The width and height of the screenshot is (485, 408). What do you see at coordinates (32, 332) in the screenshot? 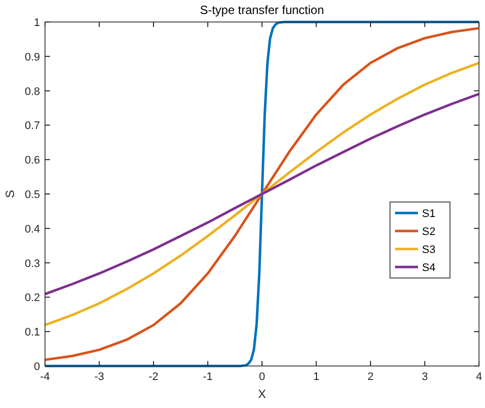
I see `y-tick-label: 0.1` at bounding box center [32, 332].